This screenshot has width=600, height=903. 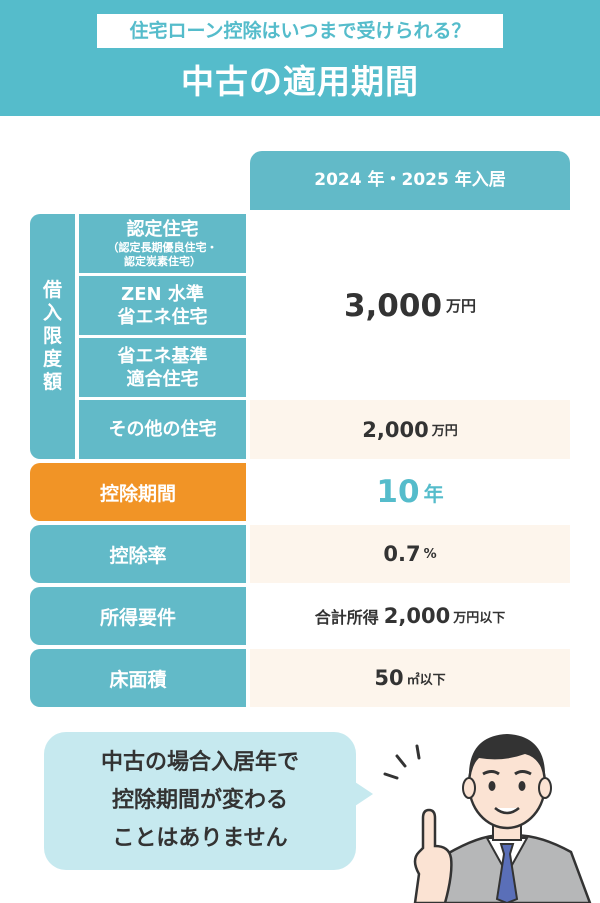 What do you see at coordinates (426, 680) in the screenshot?
I see `area-unit: ㎡以下` at bounding box center [426, 680].